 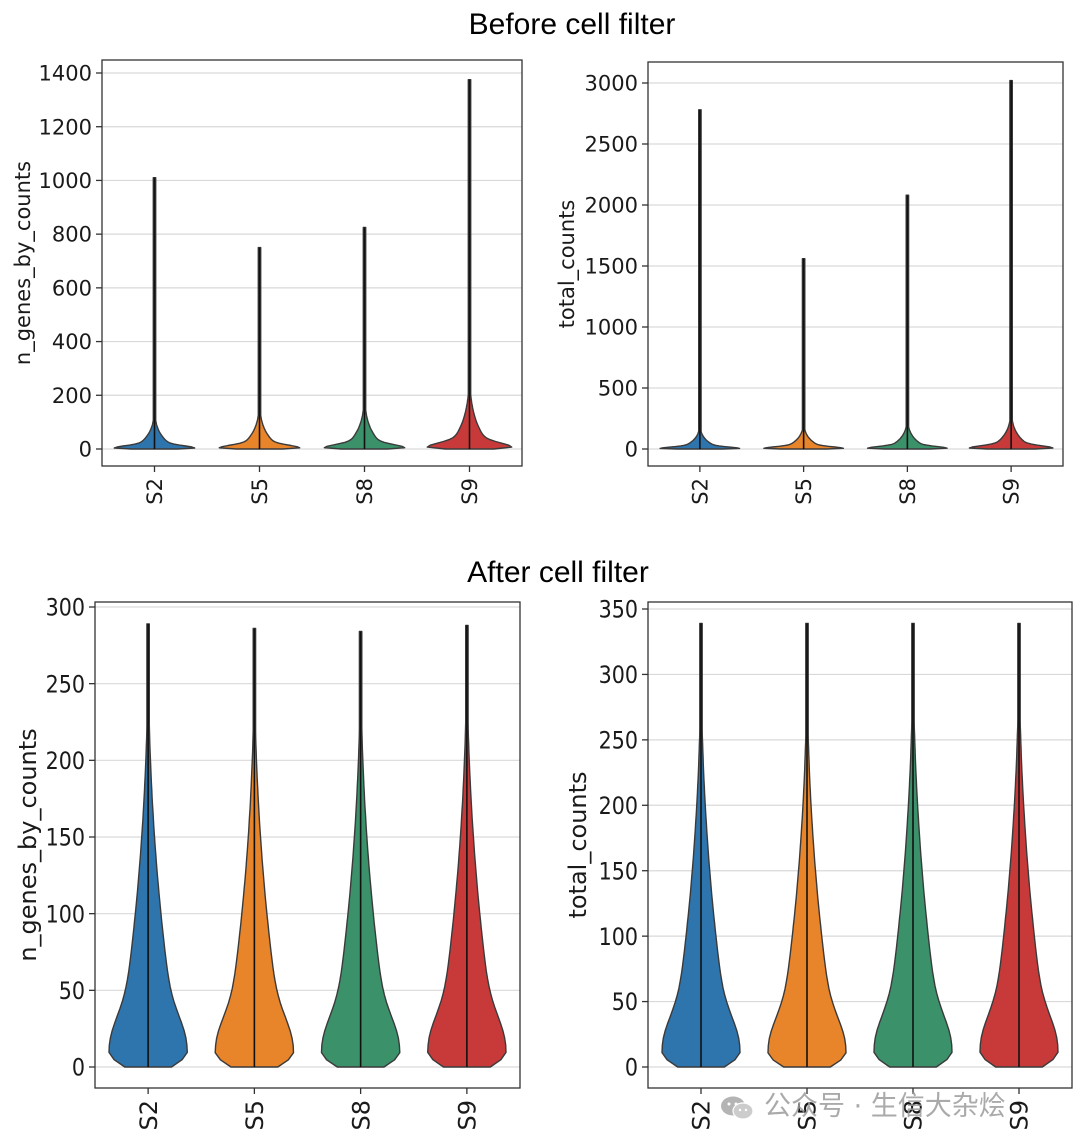 I want to click on y-tick-label: 1400, so click(x=65, y=74).